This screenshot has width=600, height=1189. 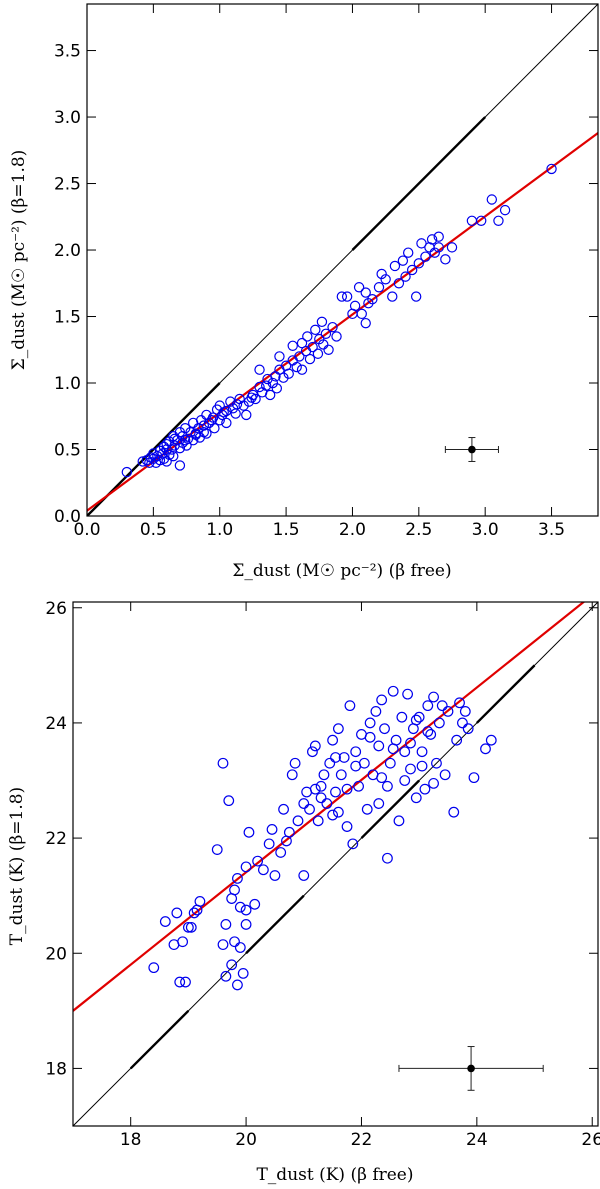 I want to click on bottom-x-tick-labels: 18 20 22 24 26, so click(x=360, y=1140).